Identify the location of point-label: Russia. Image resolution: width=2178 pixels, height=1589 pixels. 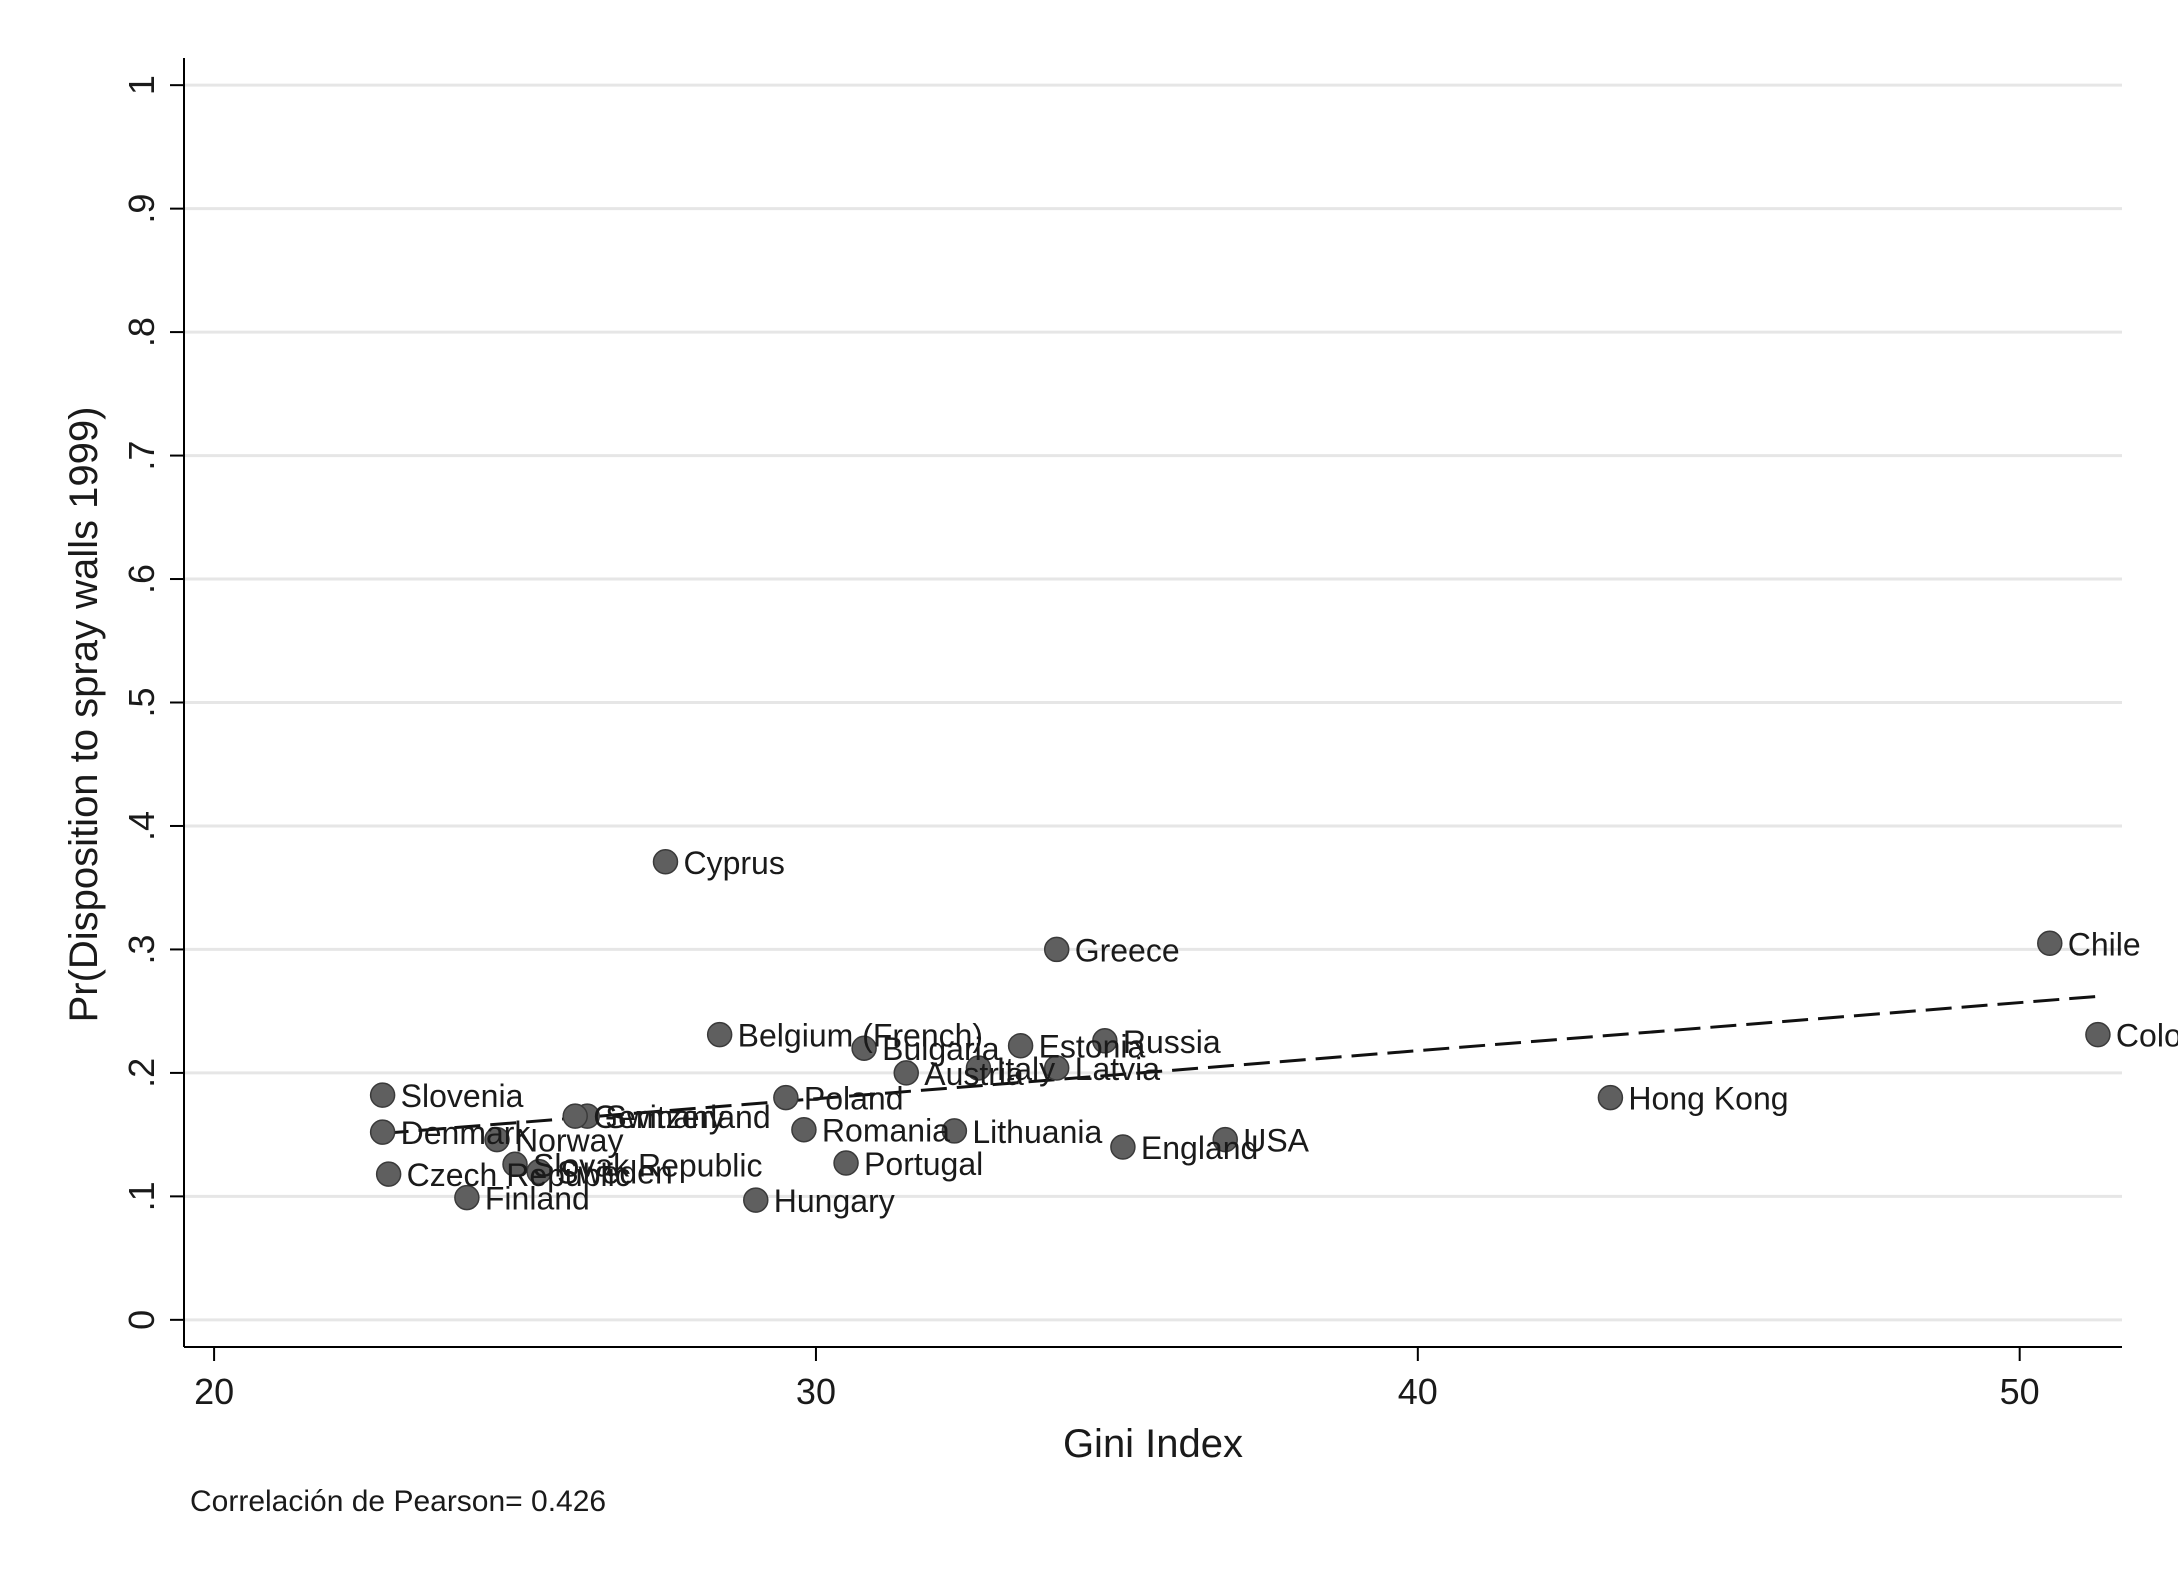
(1172, 1042).